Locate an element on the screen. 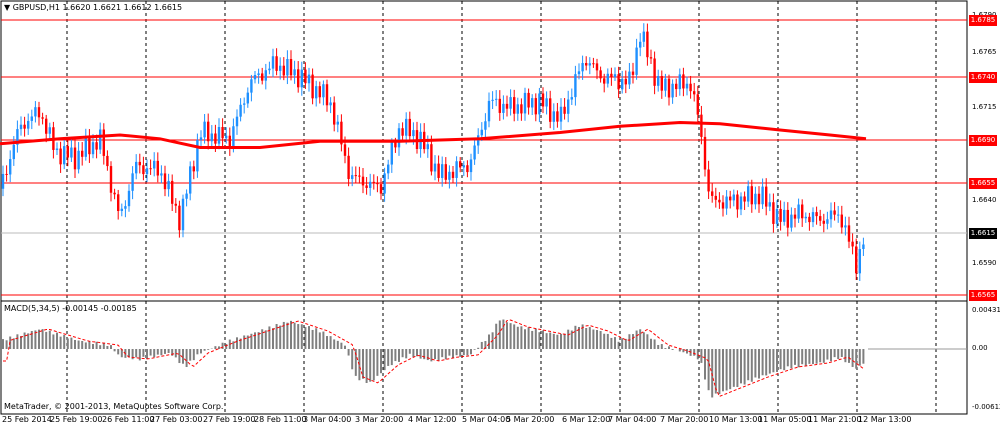 This screenshot has height=426, width=1000. chart-title: ▼ GBPUSD,H1 1.6620 1.6621 1.6612 1.6615 is located at coordinates (93, 8).